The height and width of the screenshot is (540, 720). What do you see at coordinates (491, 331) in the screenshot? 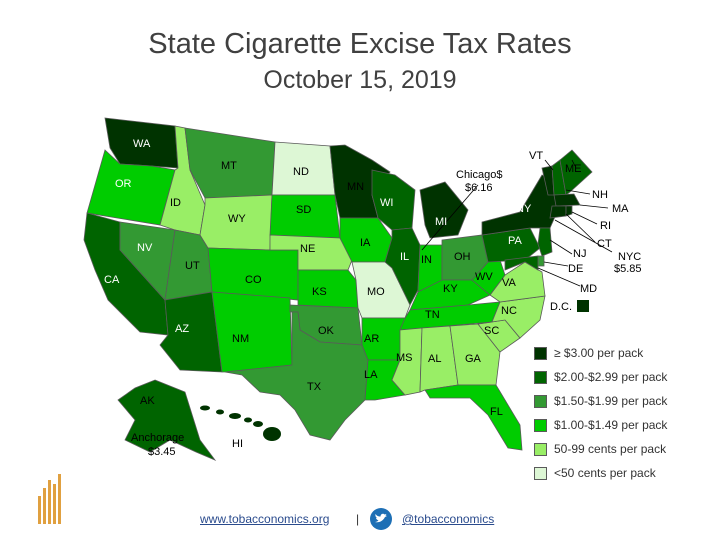
I see `label-sc: SC` at bounding box center [491, 331].